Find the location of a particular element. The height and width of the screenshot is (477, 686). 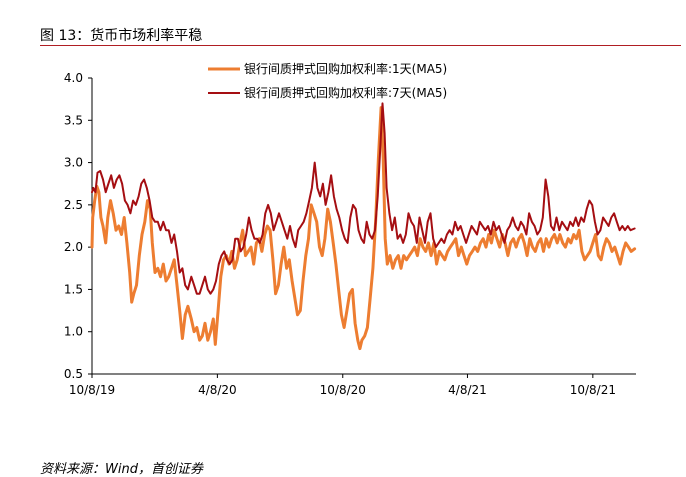

figure-title: 图 13：货币市场利率平稳 is located at coordinates (121, 36).